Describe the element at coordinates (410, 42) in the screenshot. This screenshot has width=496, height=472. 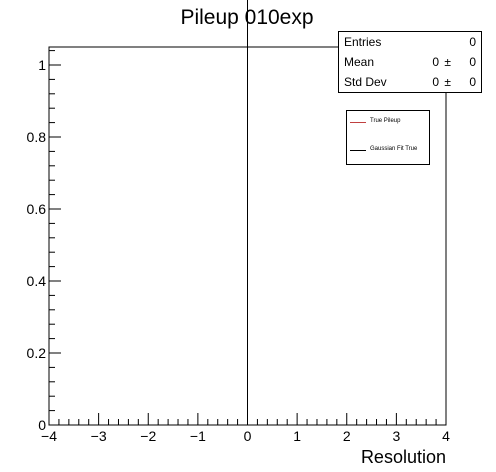
I see `stats-row-entries: Entries 0` at that location.